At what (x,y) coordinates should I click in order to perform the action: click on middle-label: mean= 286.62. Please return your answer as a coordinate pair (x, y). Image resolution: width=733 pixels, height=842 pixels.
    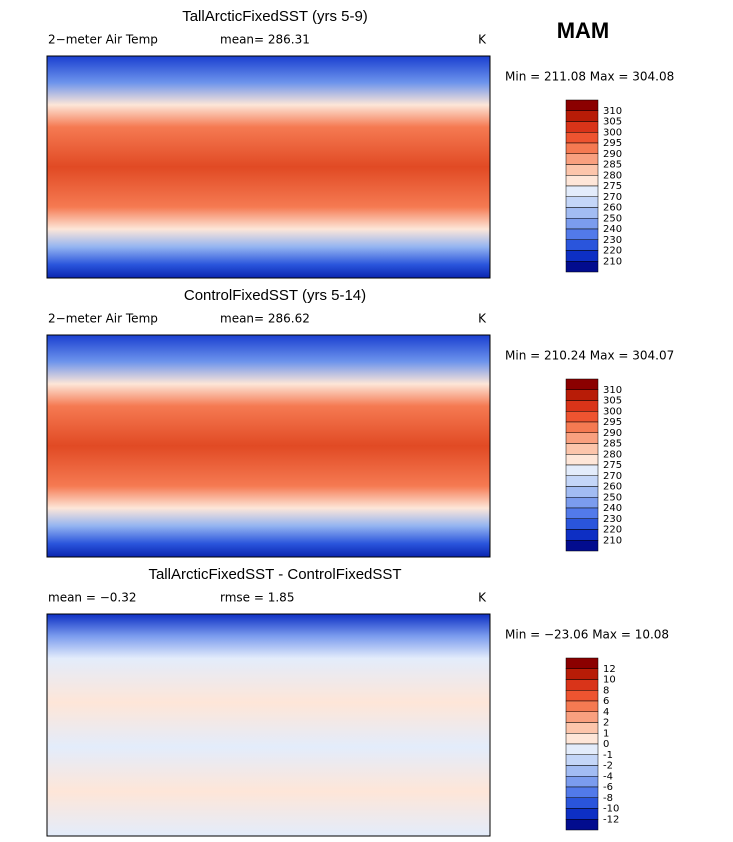
    Looking at the image, I should click on (265, 319).